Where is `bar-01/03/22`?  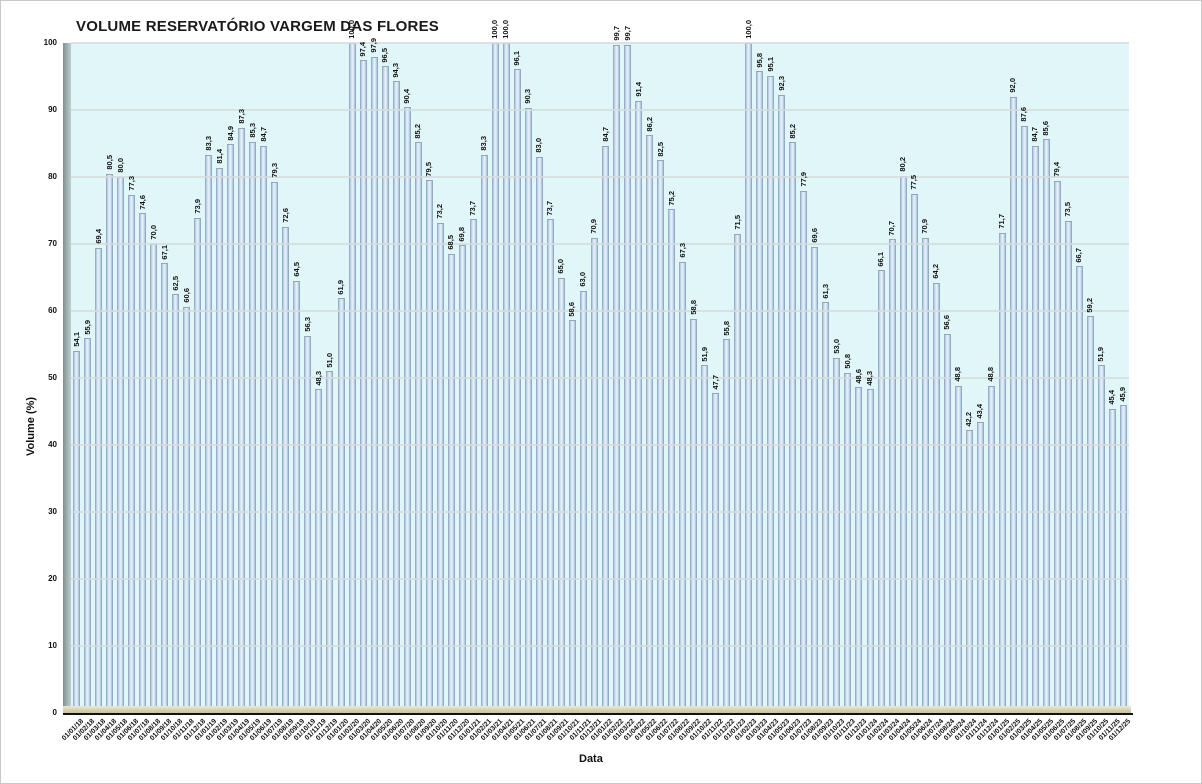 bar-01/03/22 is located at coordinates (628, 379).